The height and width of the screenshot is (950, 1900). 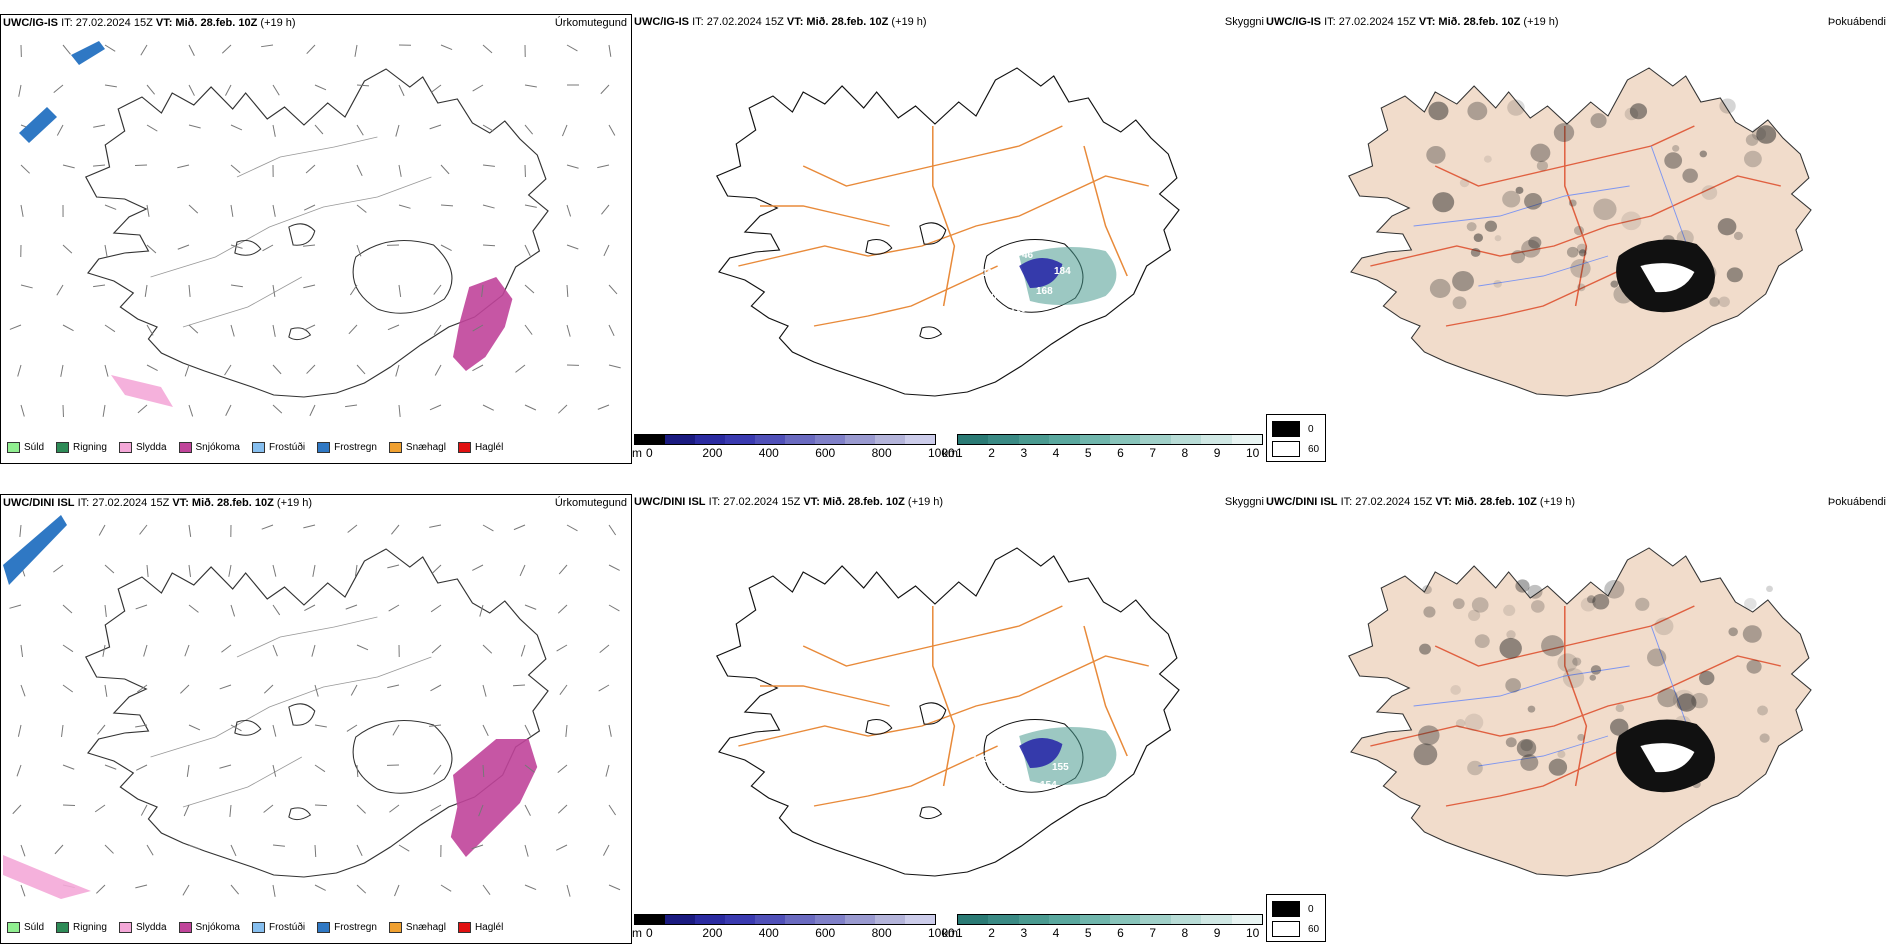 I want to click on fog-legend: 0 60, so click(x=1296, y=438).